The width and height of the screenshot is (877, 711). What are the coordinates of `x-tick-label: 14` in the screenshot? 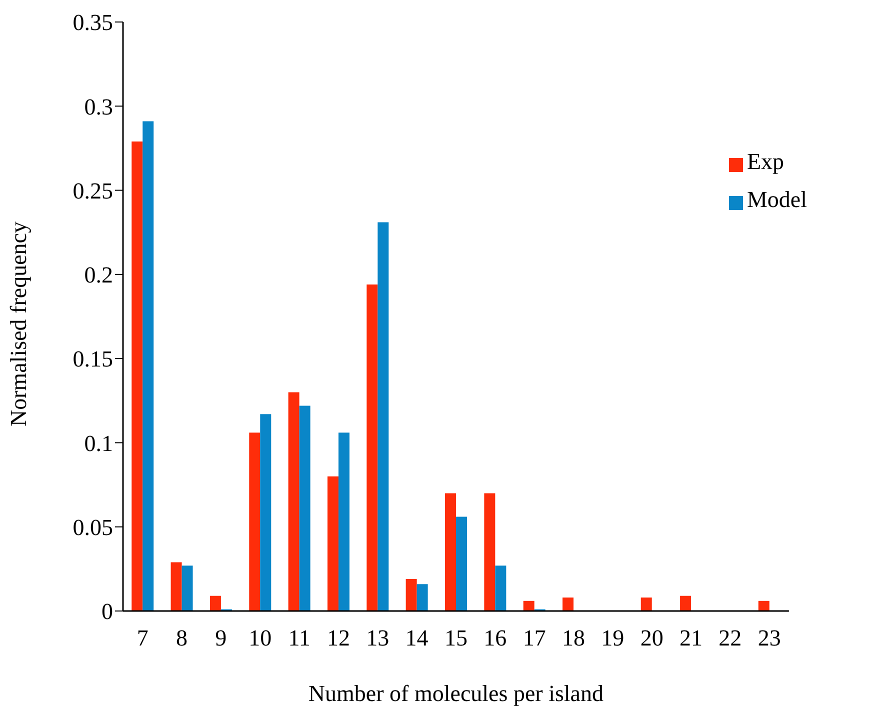 It's located at (417, 637).